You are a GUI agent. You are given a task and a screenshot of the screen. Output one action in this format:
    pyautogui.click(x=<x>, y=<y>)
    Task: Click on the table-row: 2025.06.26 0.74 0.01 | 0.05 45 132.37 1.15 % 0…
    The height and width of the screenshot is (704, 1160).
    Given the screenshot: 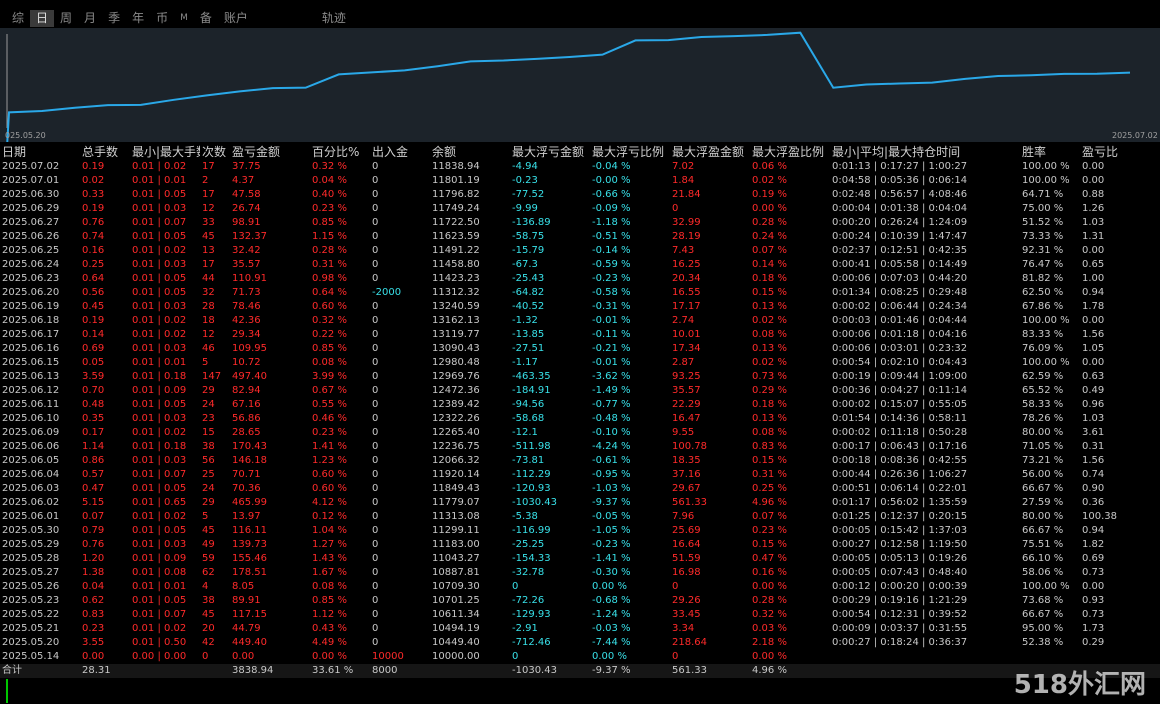 What is the action you would take?
    pyautogui.click(x=580, y=237)
    